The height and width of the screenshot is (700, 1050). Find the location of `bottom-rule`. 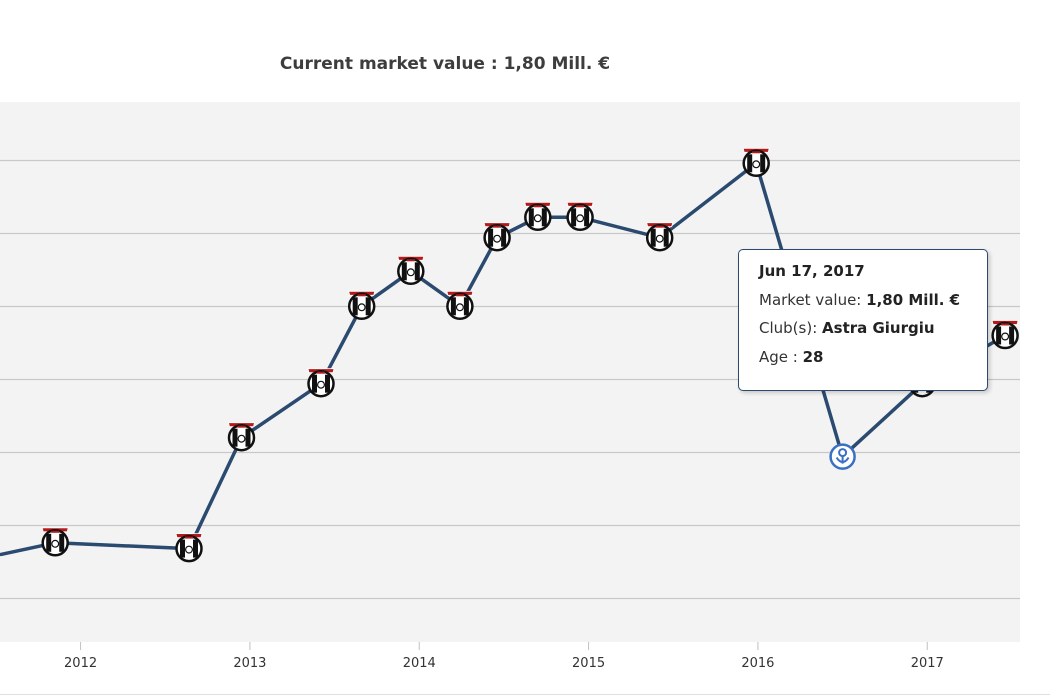

bottom-rule is located at coordinates (525, 694).